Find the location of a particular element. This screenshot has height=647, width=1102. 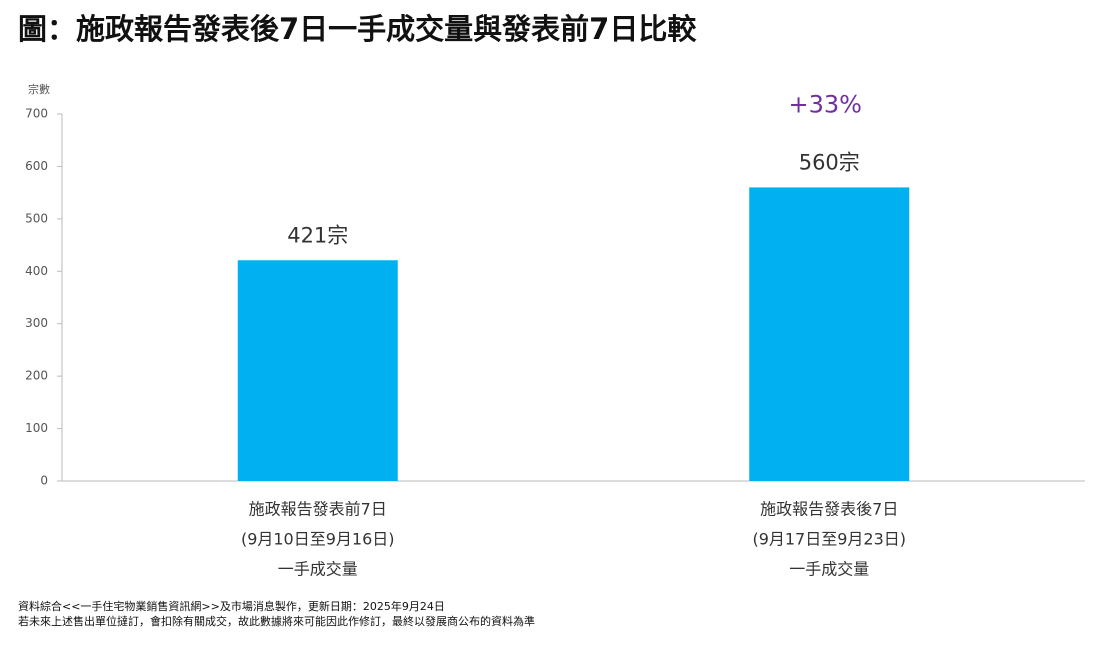

y-tick-label: 400 is located at coordinates (36, 271).